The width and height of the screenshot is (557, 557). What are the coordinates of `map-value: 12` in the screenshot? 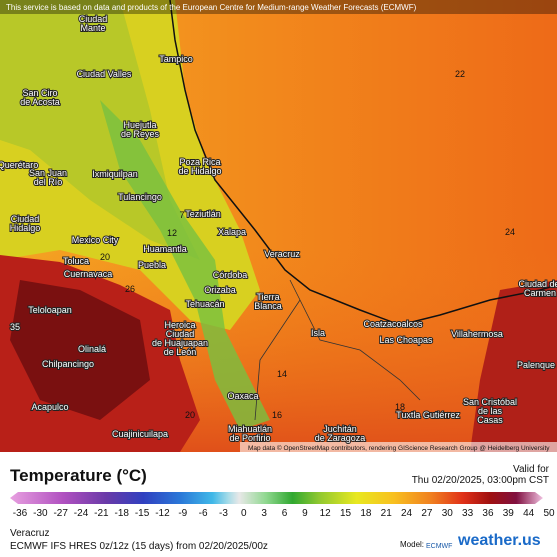 It's located at (172, 233).